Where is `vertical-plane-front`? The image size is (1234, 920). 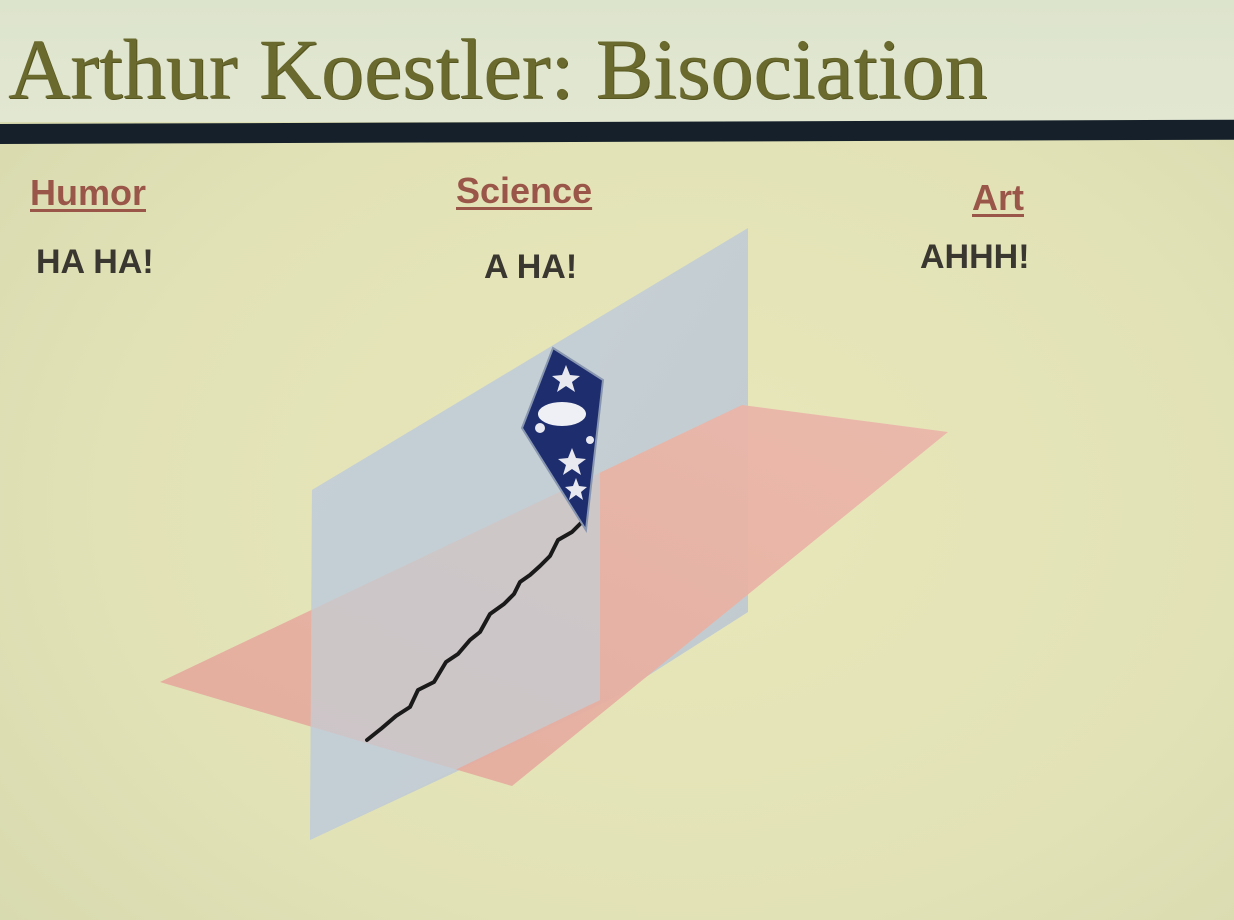 vertical-plane-front is located at coordinates (455, 579).